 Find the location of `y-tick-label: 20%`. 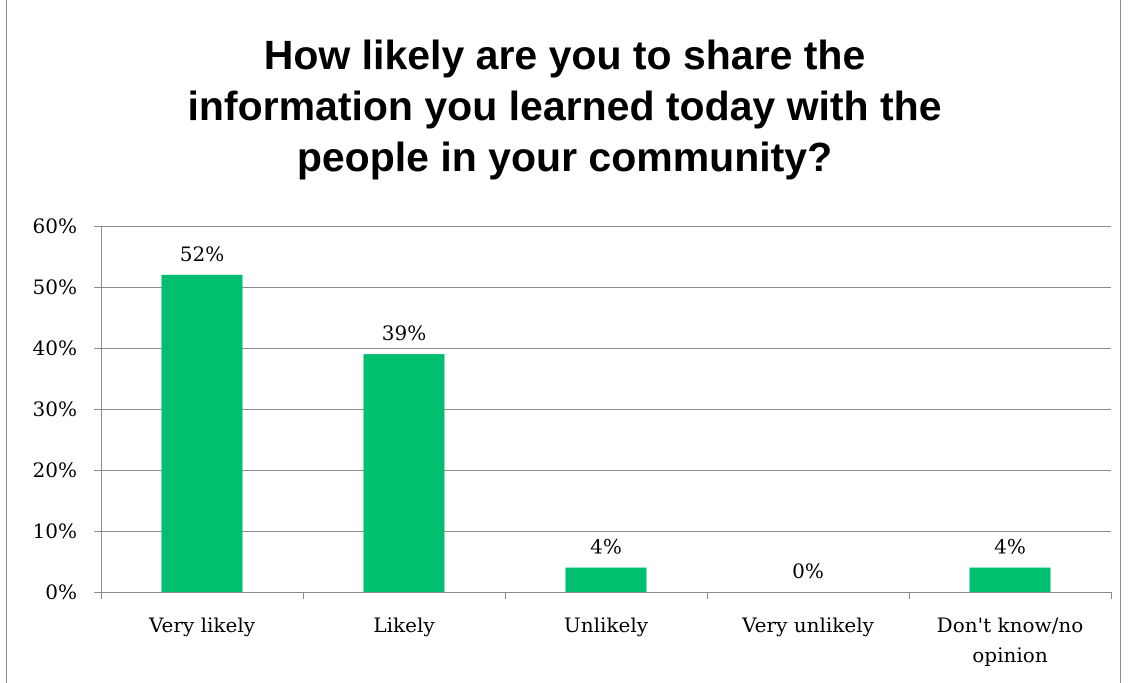

y-tick-label: 20% is located at coordinates (55, 470).